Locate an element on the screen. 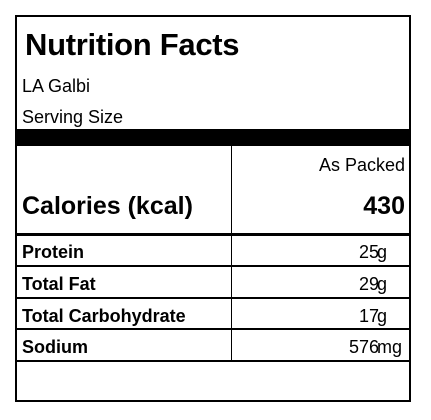  calories-value: 430 is located at coordinates (384, 206).